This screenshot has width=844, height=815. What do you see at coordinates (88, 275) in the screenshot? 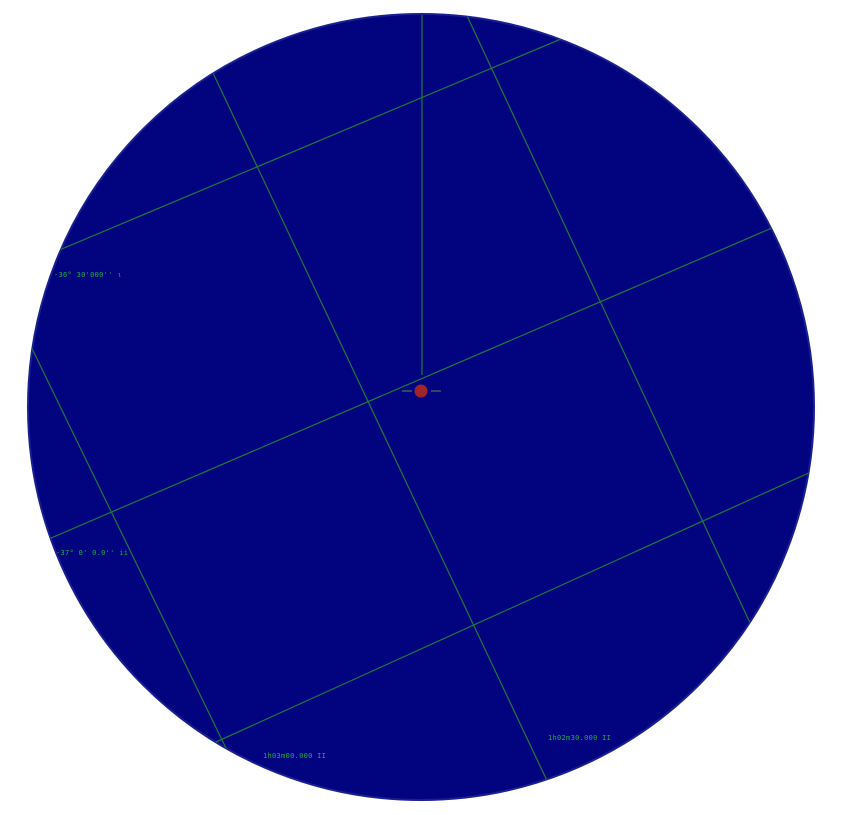
I see `dec-label-upper: -36° 30'000'' ι` at bounding box center [88, 275].